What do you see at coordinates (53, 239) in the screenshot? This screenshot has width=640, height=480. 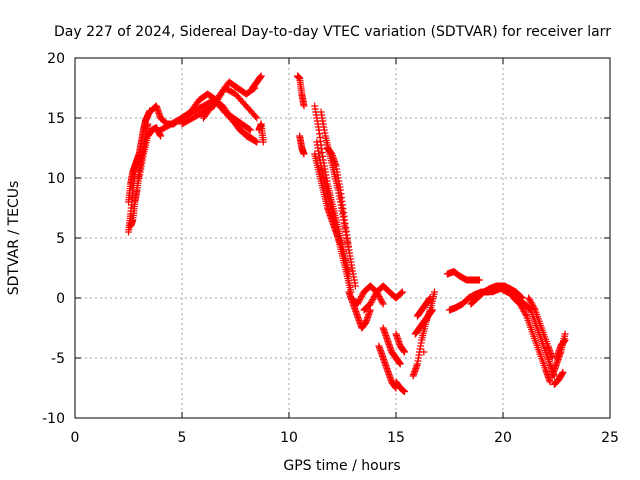 I see `y-tick-labels: -10 -5 0 5 10 15 20` at bounding box center [53, 239].